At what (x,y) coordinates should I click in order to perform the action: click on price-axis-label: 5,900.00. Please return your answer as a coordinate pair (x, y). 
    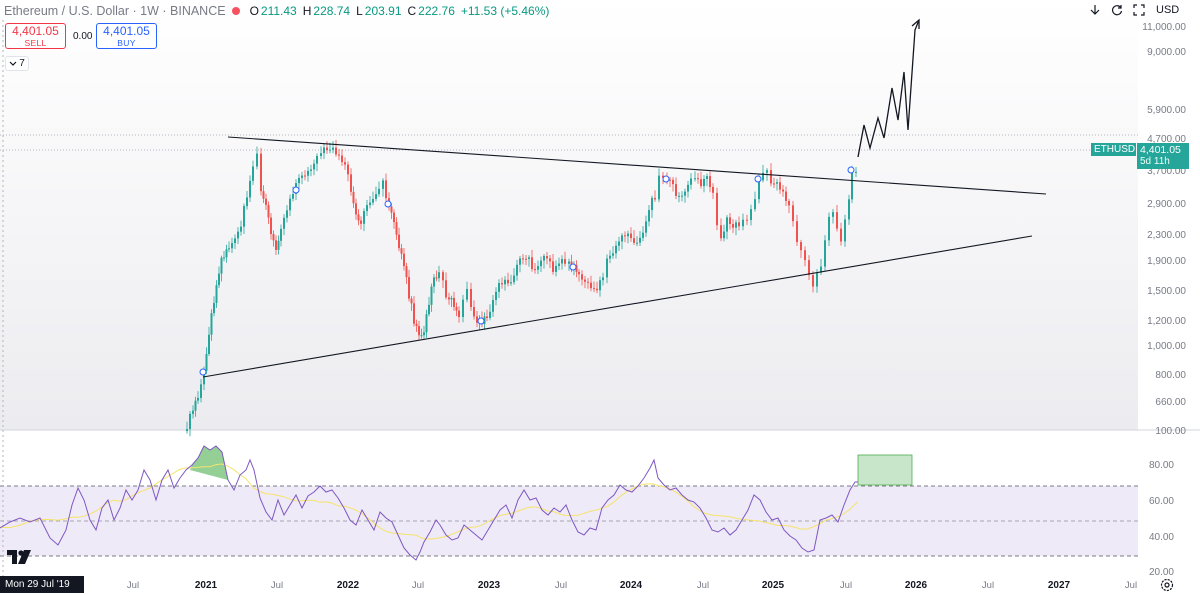
    Looking at the image, I should click on (1166, 110).